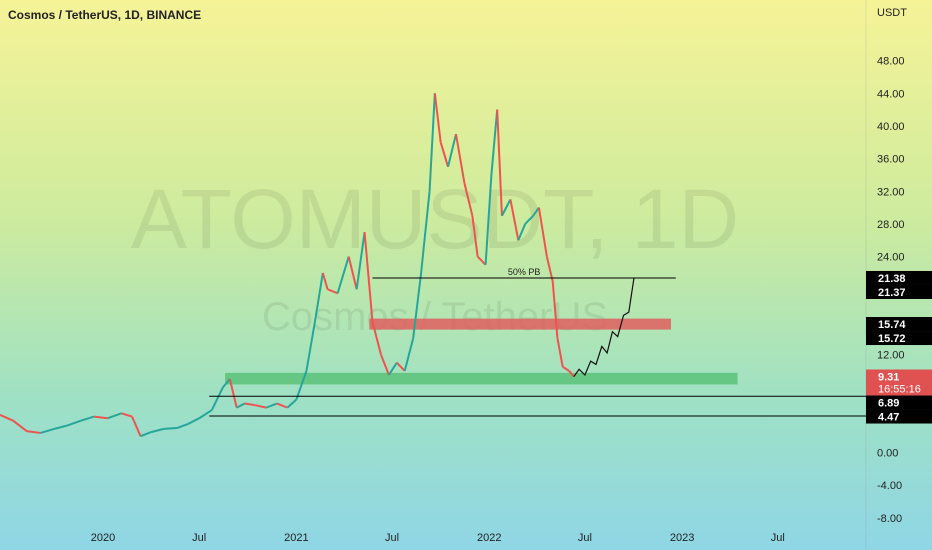 This screenshot has width=932, height=550. I want to click on projection-path, so click(604, 327).